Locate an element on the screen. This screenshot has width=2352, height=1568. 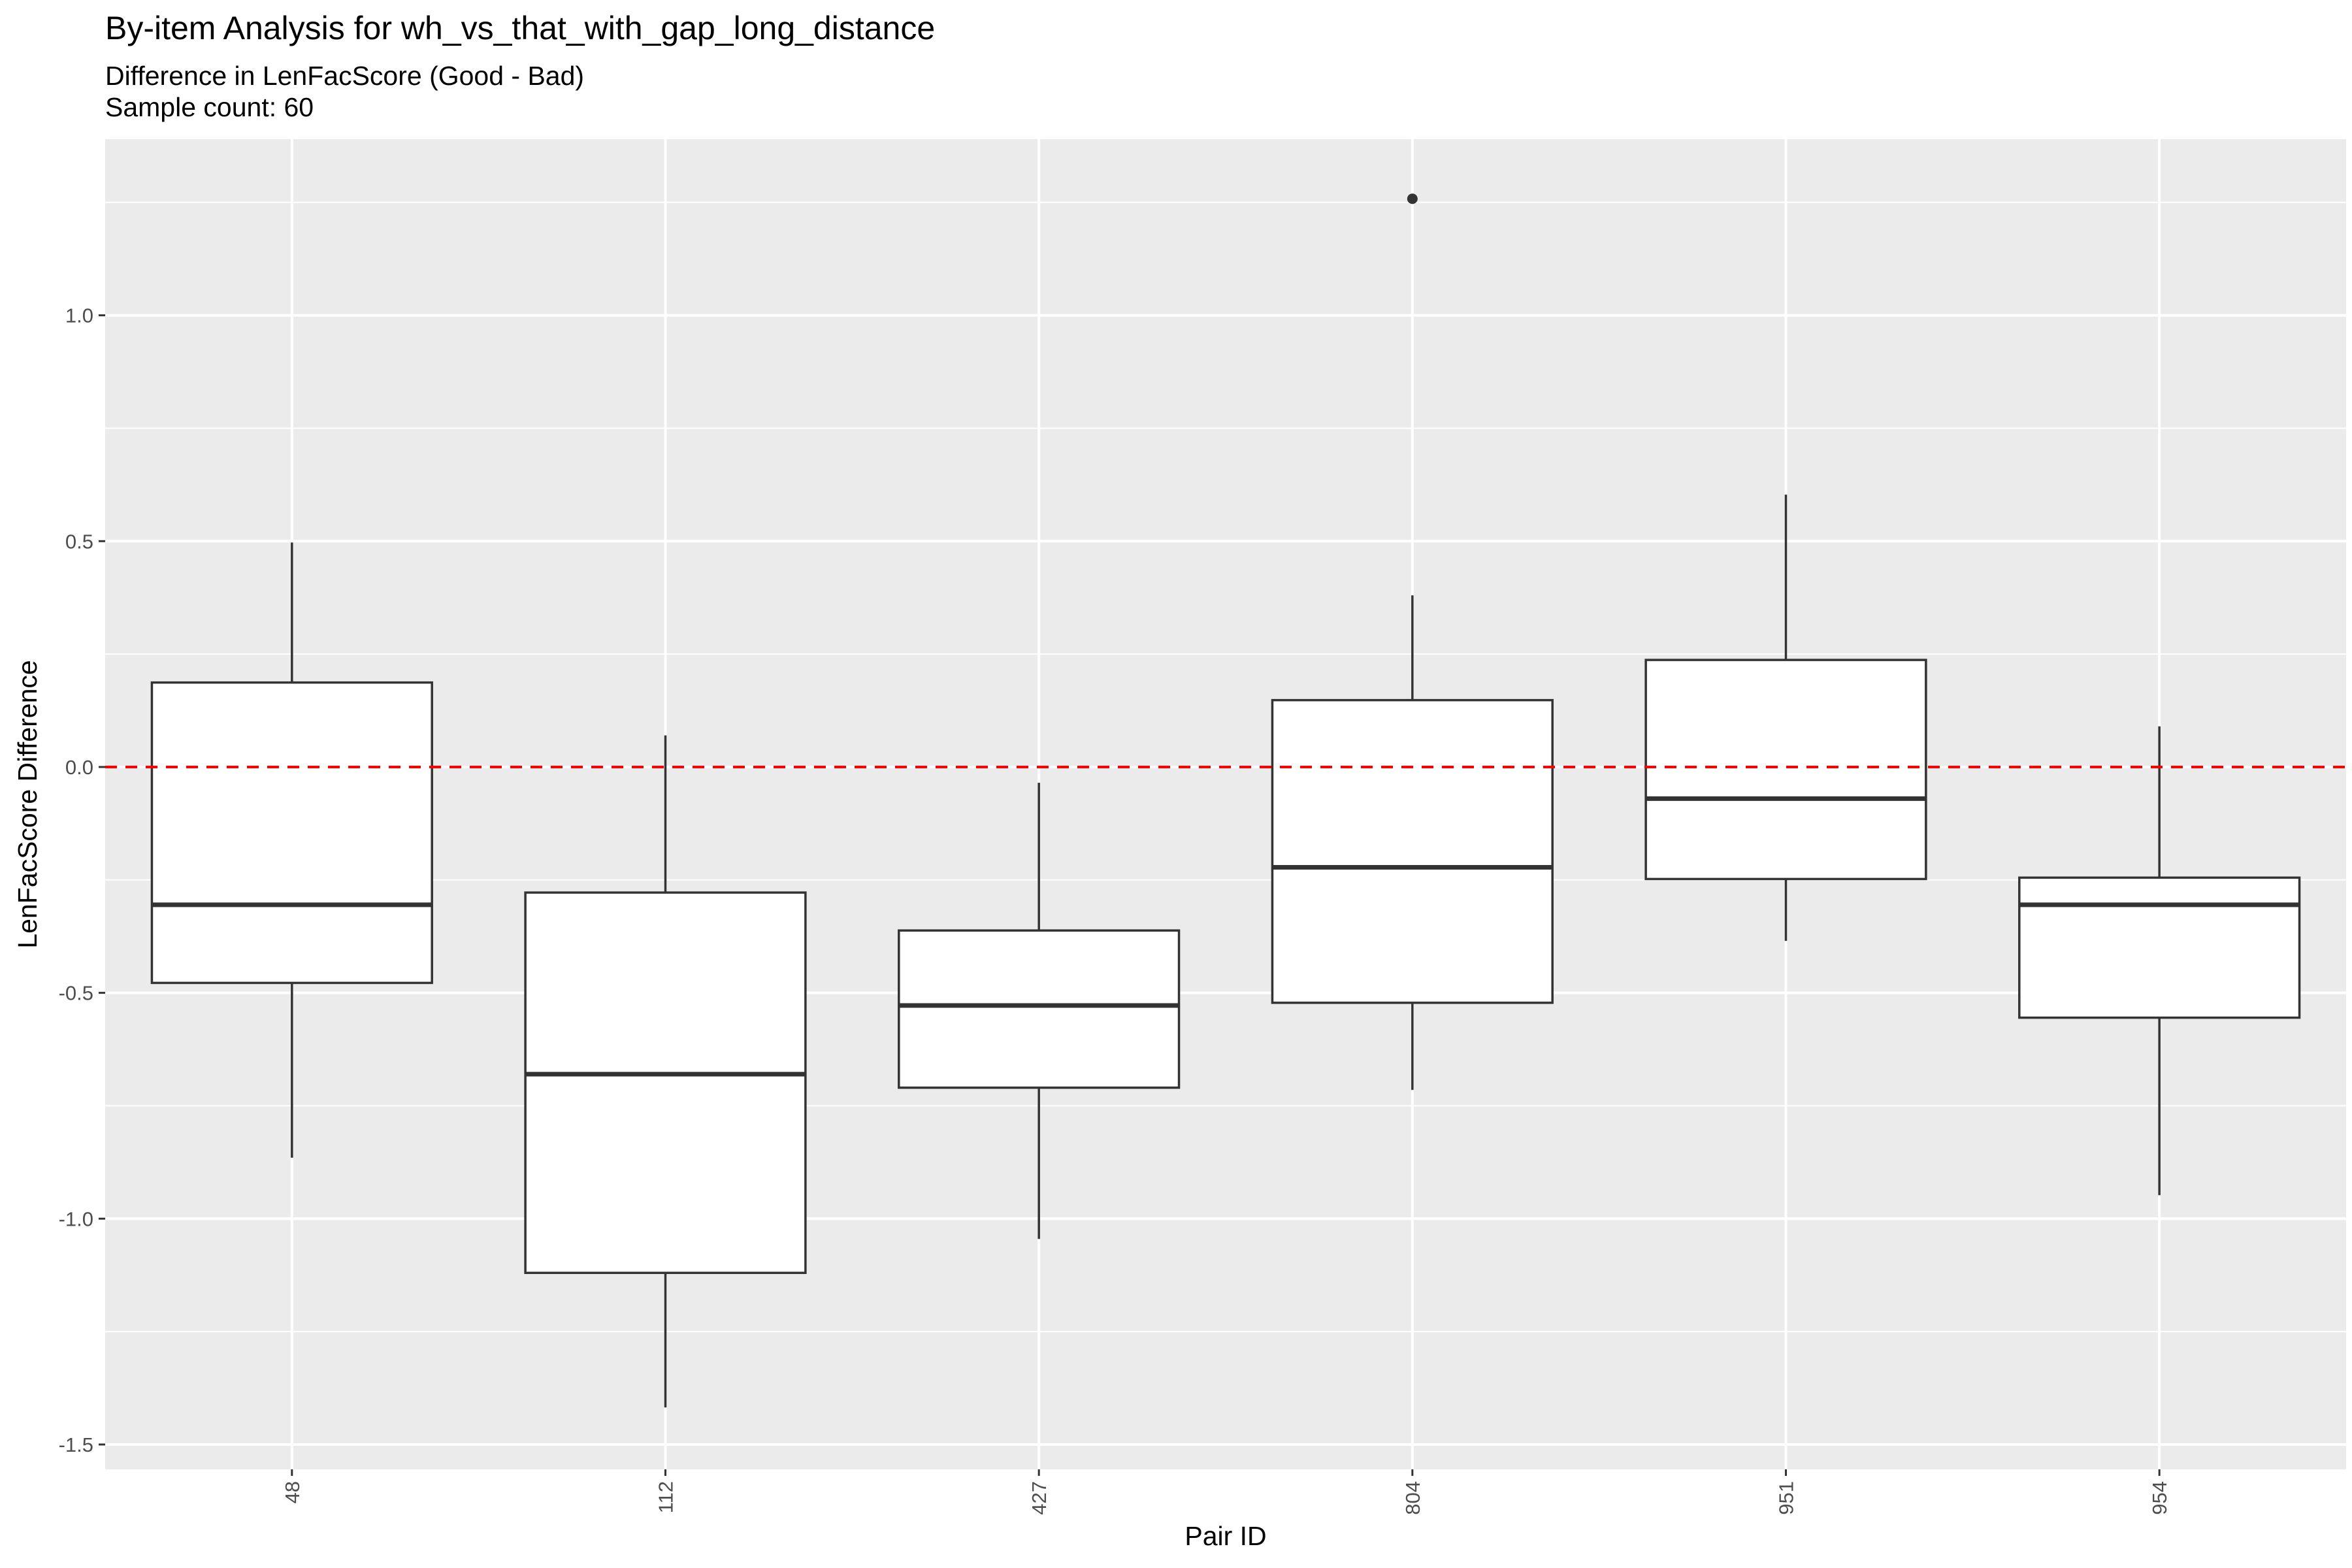
x-axis: 48 112 427 804 951 954 is located at coordinates (1226, 1492).